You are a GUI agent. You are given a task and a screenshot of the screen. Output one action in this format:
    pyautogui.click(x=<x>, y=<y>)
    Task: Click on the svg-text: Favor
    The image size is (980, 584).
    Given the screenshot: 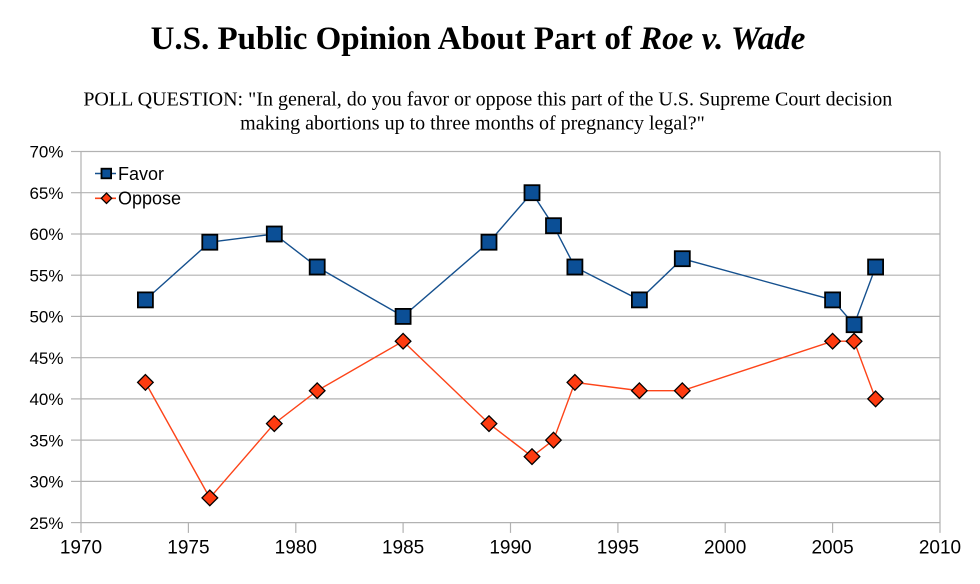 What is the action you would take?
    pyautogui.click(x=141, y=174)
    